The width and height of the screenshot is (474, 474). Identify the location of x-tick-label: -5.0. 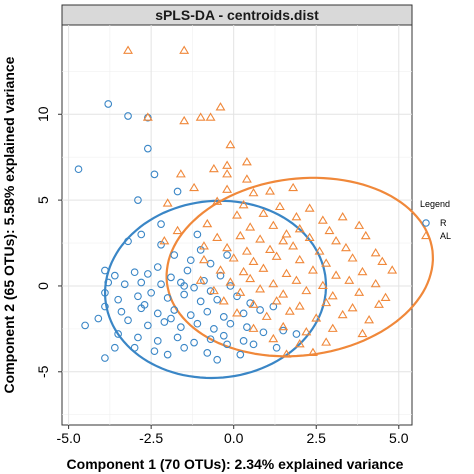
(69, 438).